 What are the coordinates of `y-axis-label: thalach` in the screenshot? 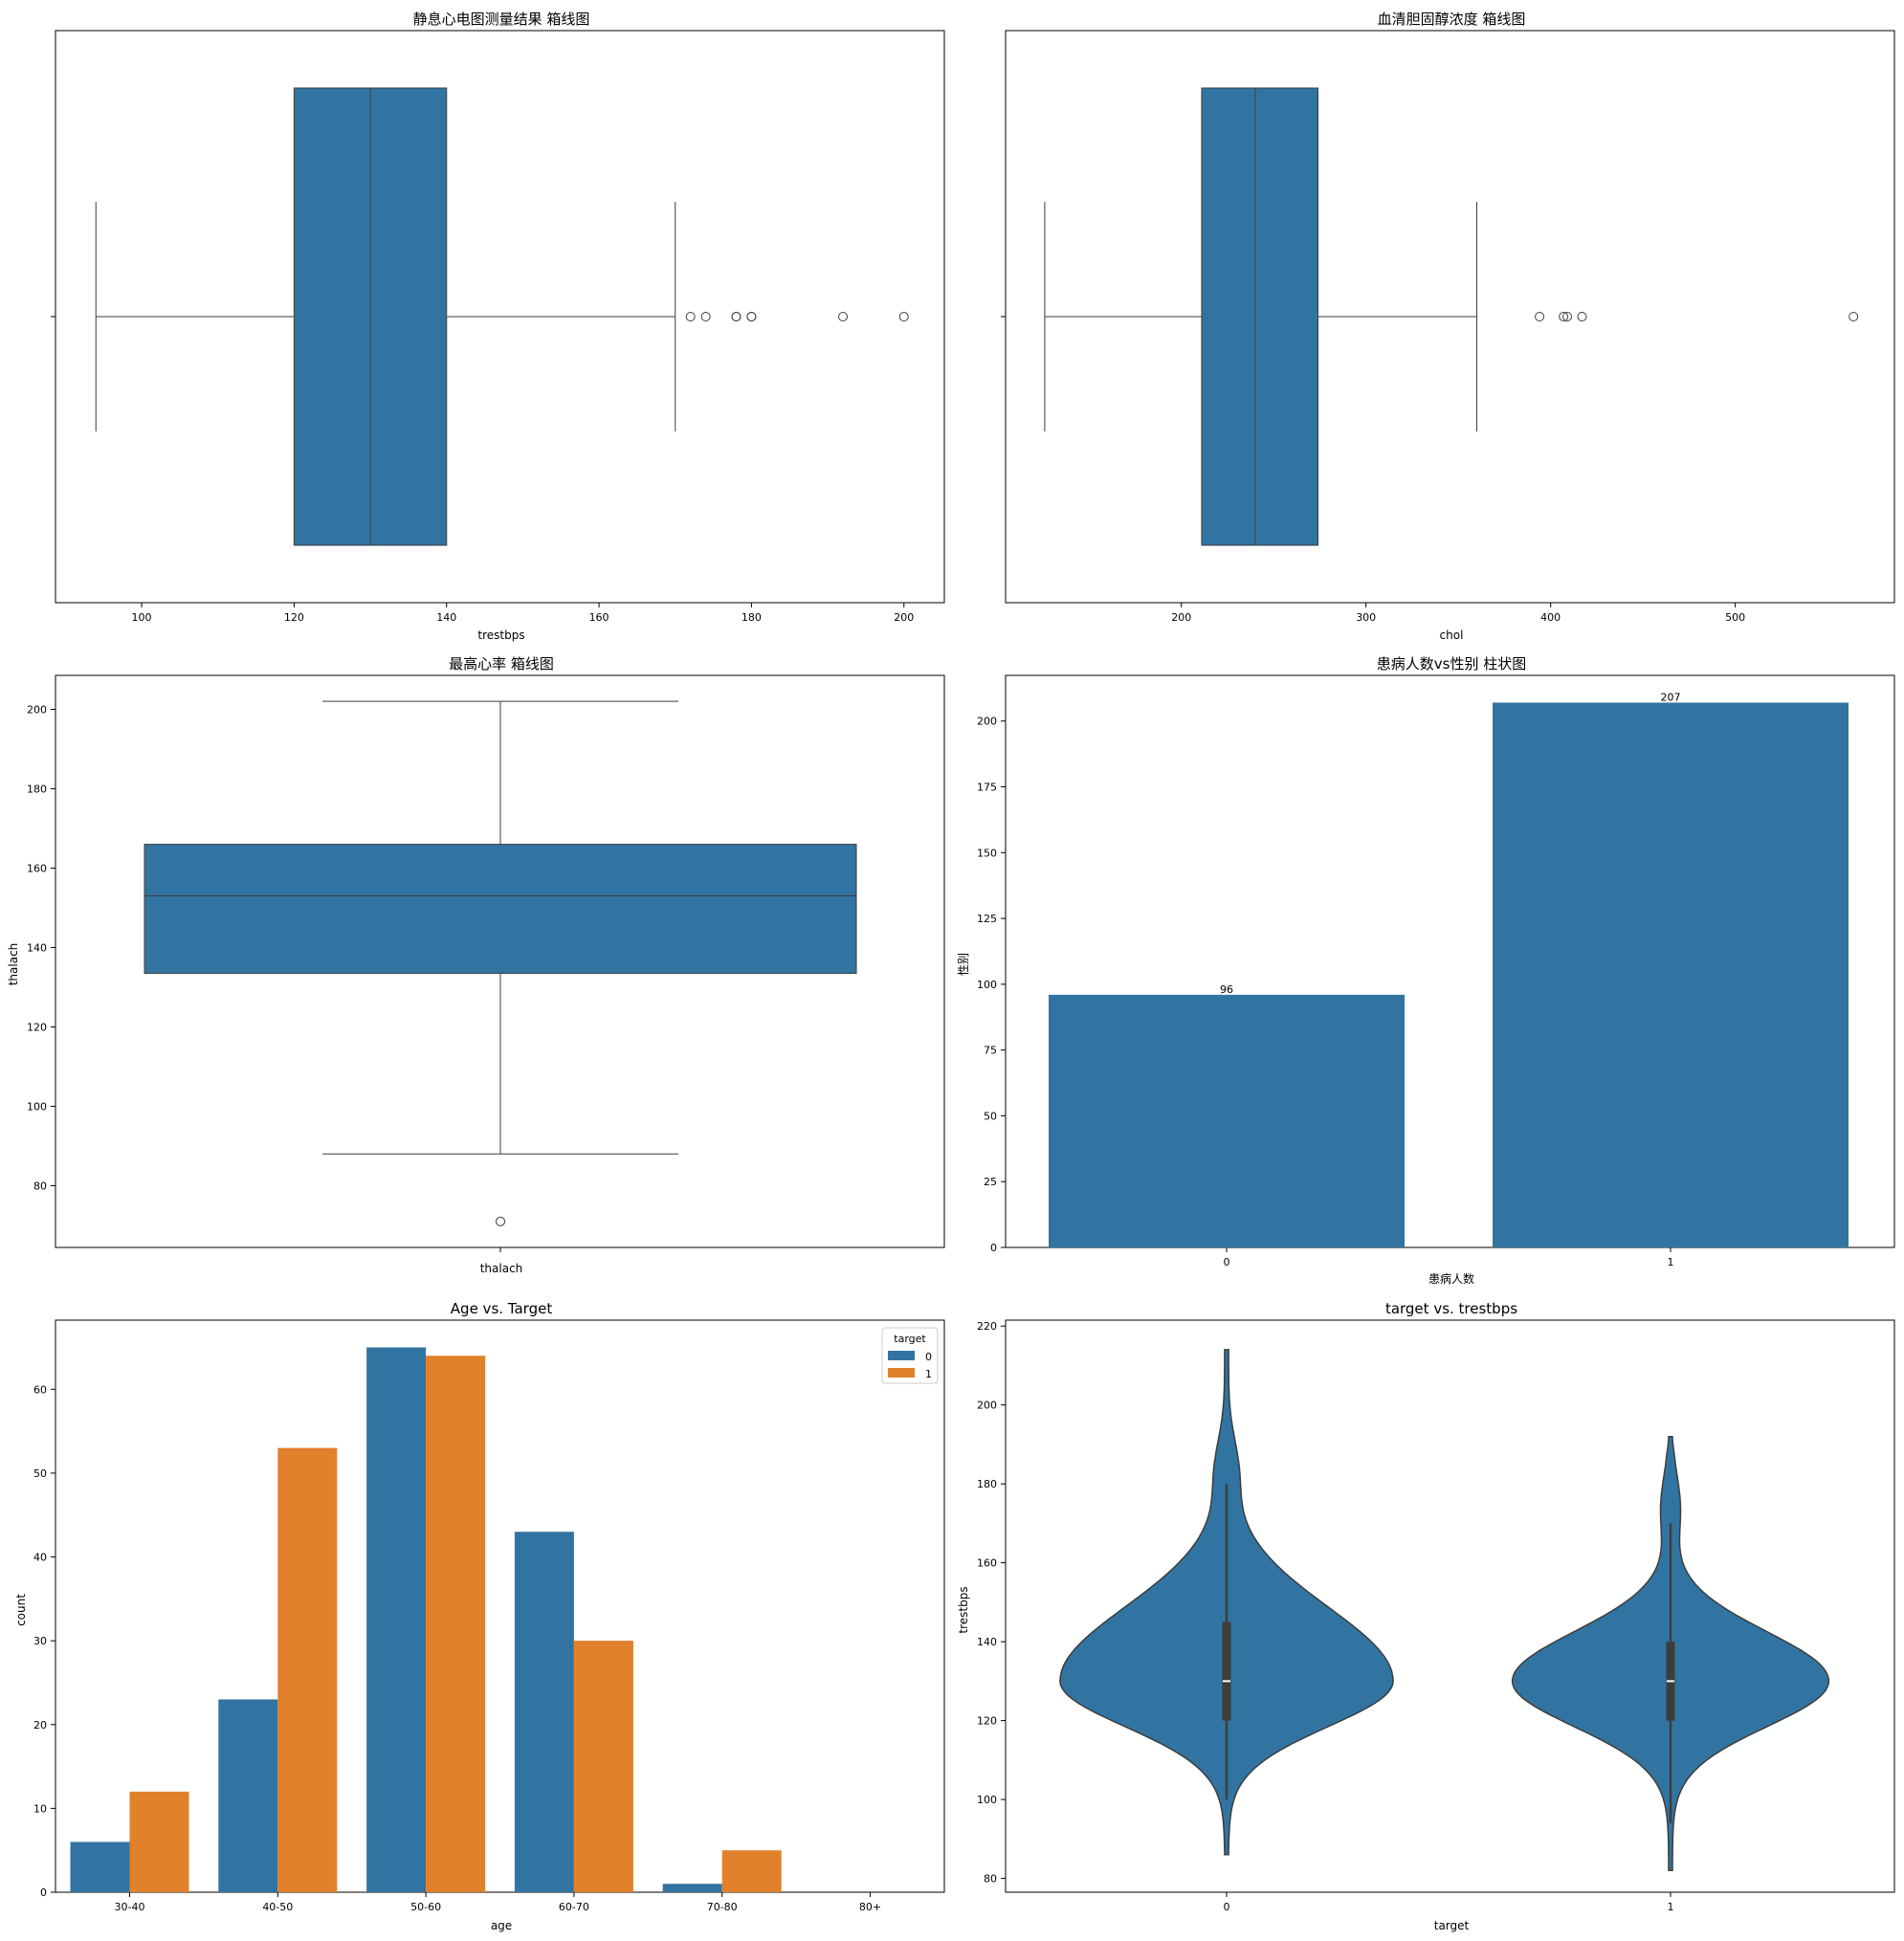 It's located at (13, 964).